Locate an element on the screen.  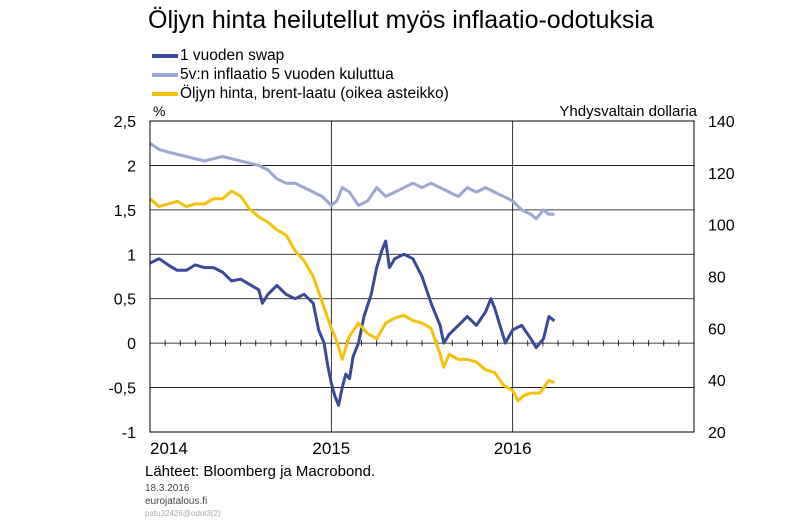
y-right-tick-label: 80 is located at coordinates (717, 278).